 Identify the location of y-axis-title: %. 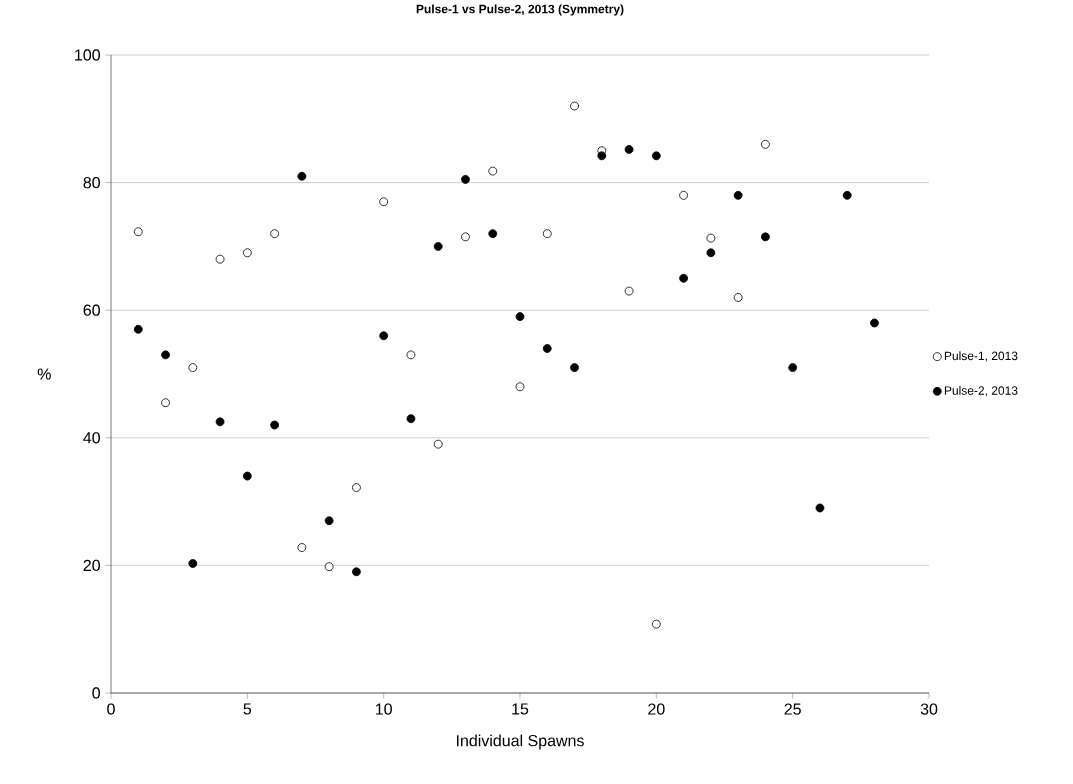
(44, 374).